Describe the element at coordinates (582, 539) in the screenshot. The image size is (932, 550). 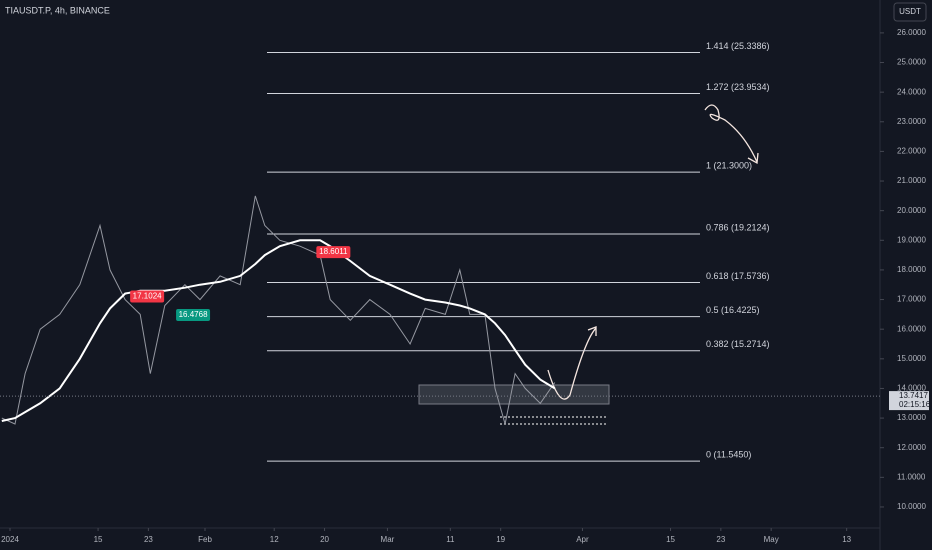
I see `x-tick-label: Apr` at that location.